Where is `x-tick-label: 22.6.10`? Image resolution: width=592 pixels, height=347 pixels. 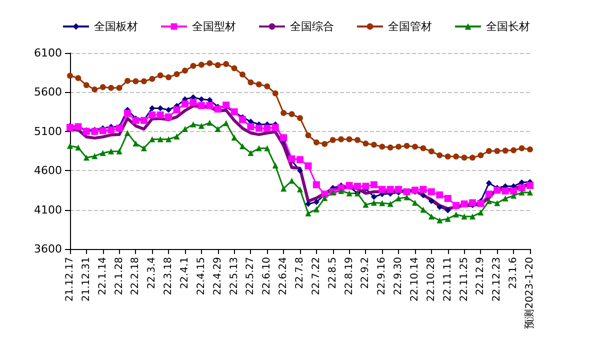
x-tick-label: 22.6.10 is located at coordinates (267, 276).